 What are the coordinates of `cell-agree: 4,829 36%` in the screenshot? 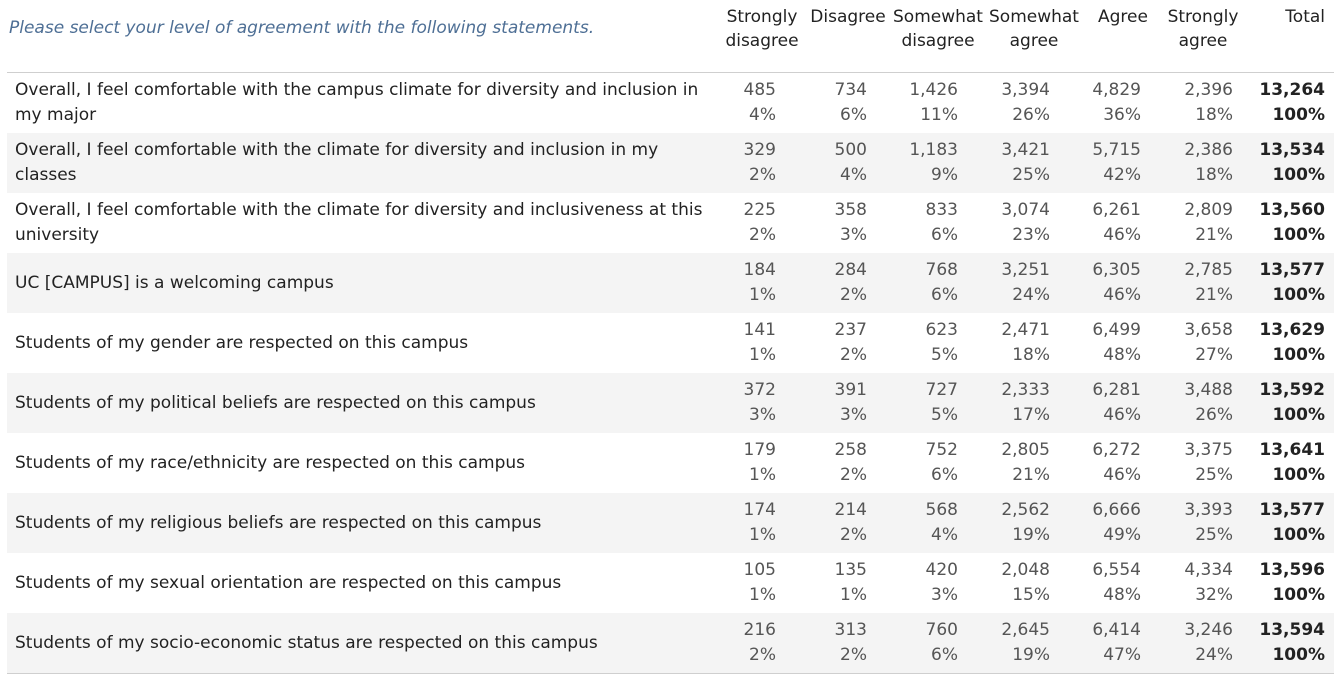 It's located at (1116, 103).